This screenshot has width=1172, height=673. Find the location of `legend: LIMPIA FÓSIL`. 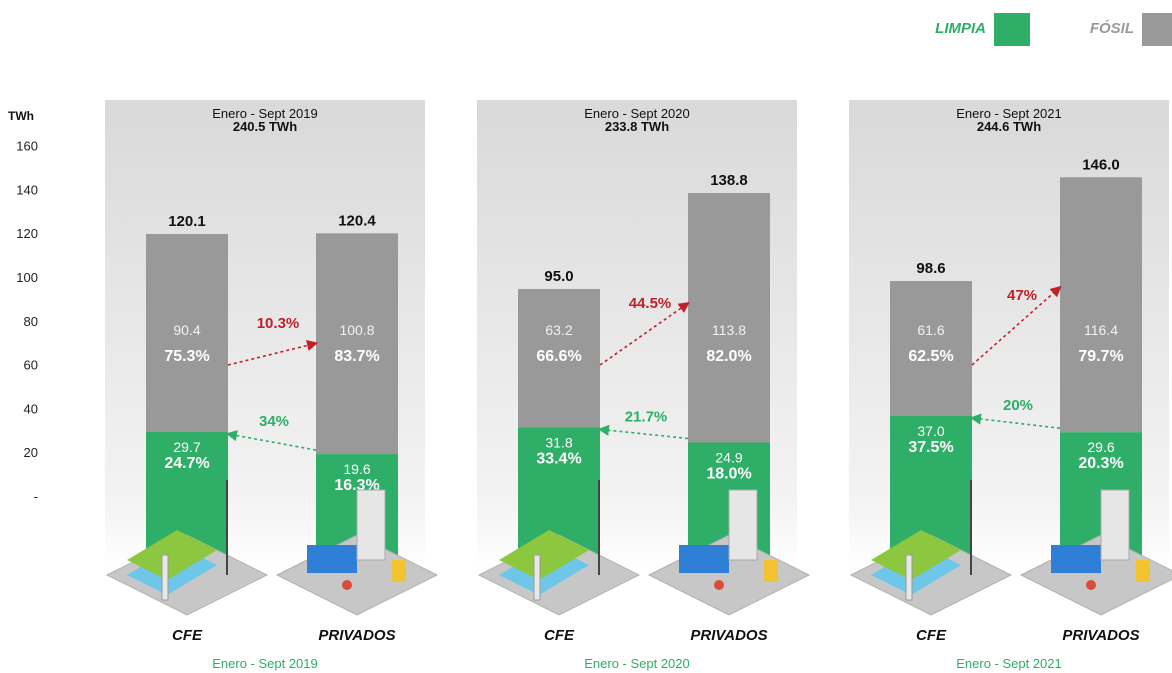

legend: LIMPIA FÓSIL is located at coordinates (1053, 29).